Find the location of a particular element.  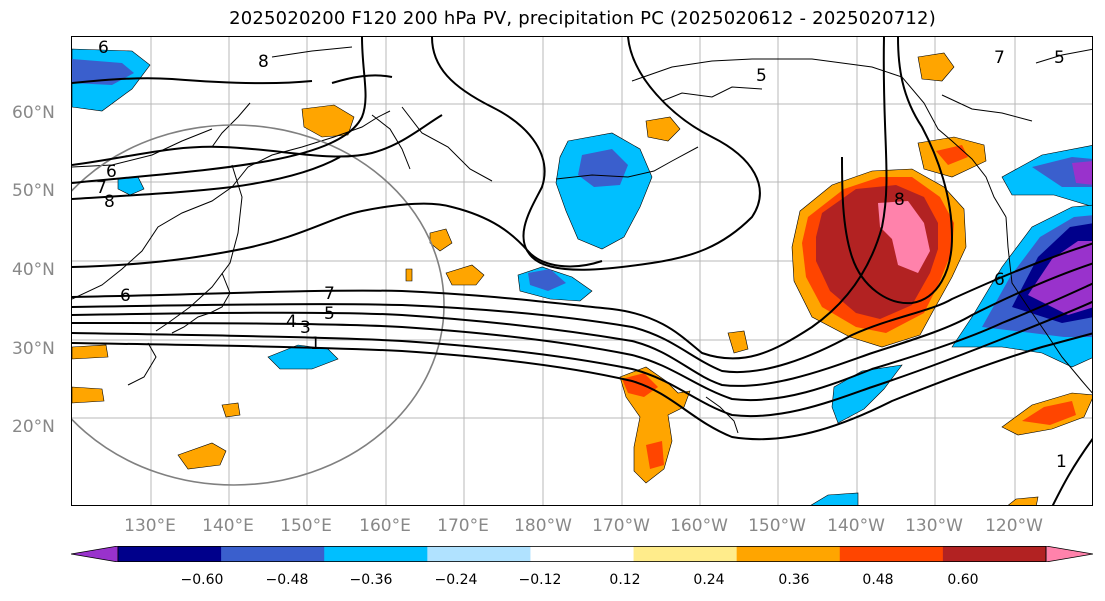

lon-label: 160°E is located at coordinates (385, 526).